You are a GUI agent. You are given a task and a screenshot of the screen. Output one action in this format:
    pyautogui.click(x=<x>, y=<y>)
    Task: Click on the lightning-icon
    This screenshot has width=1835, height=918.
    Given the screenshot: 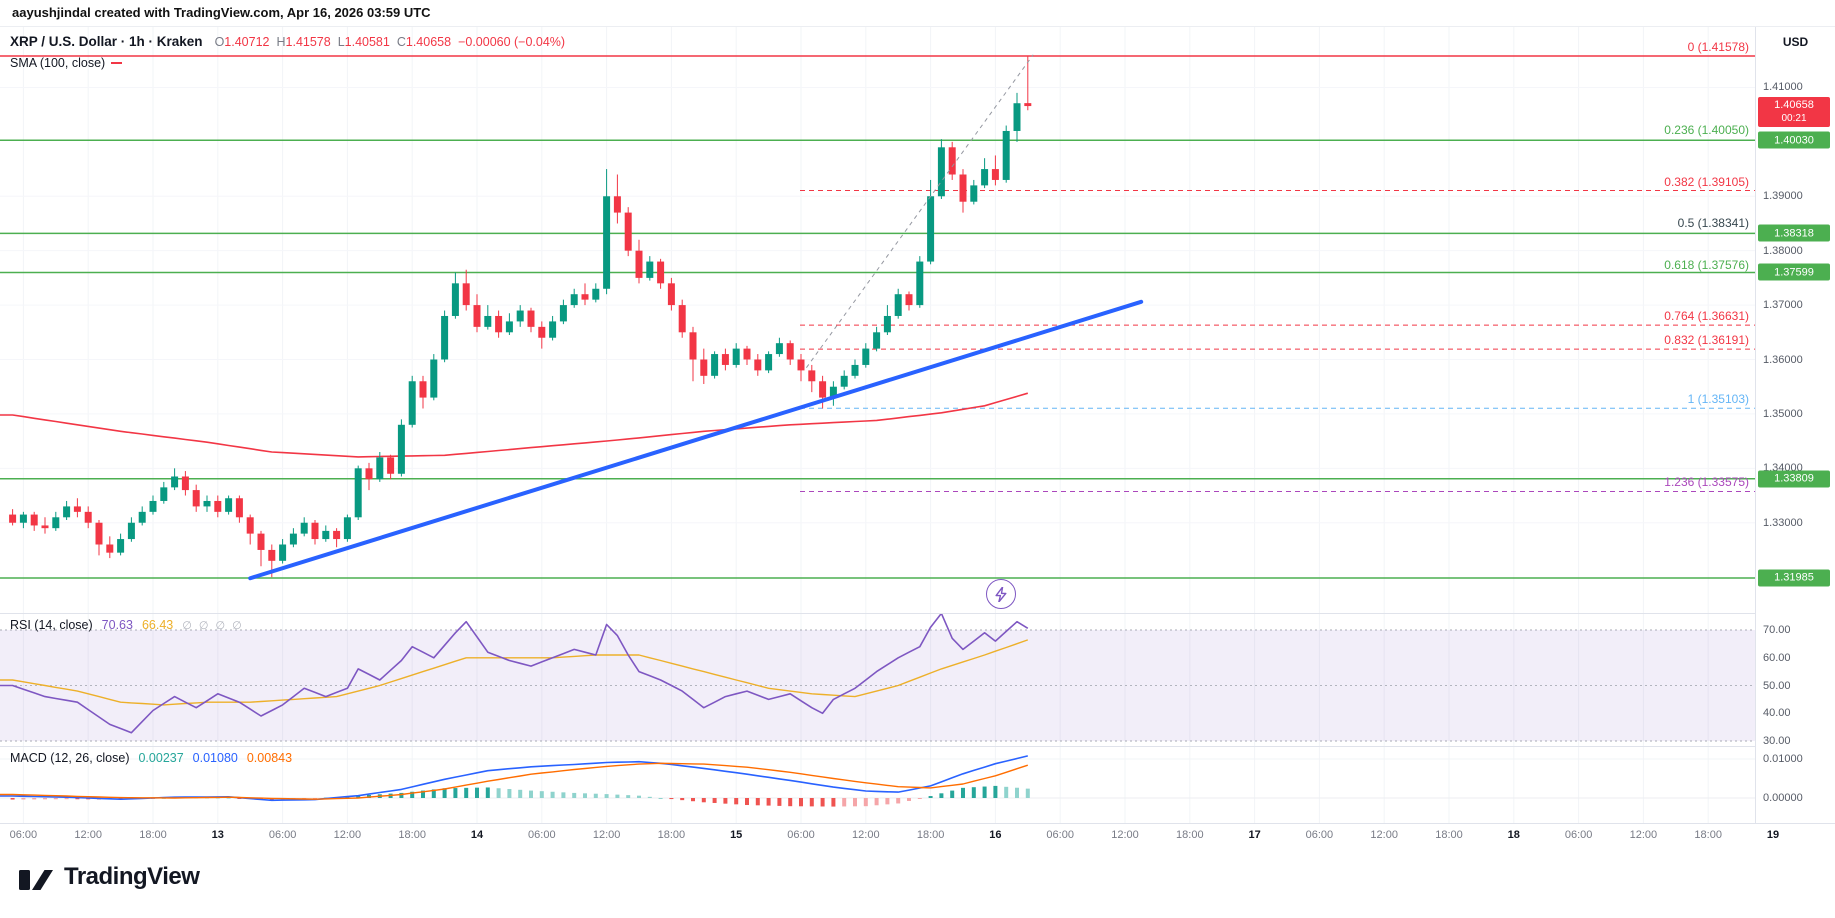 What is the action you would take?
    pyautogui.click(x=1000, y=594)
    